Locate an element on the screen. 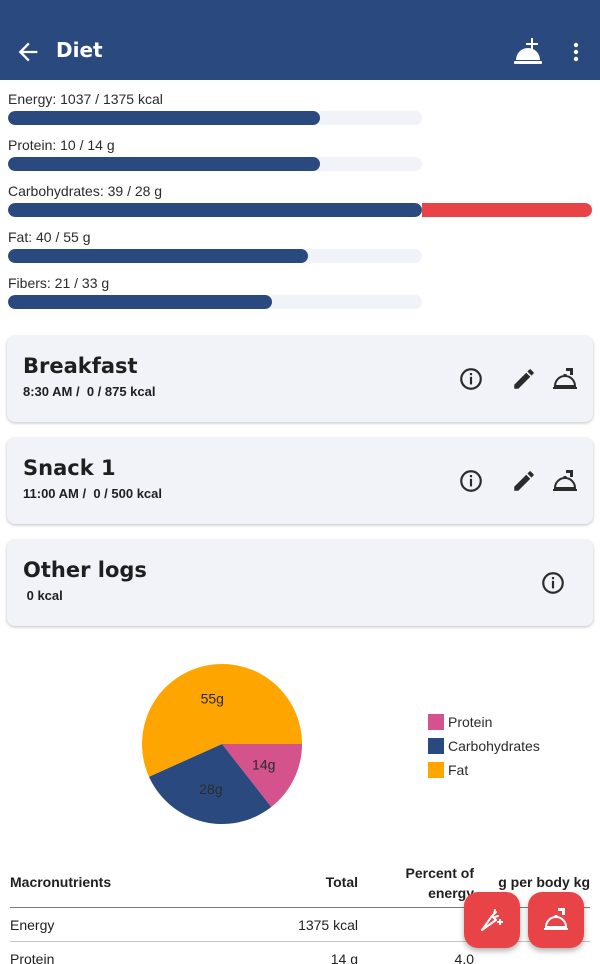  pie-legend: Protein Carbohydrates Fat is located at coordinates (484, 746).